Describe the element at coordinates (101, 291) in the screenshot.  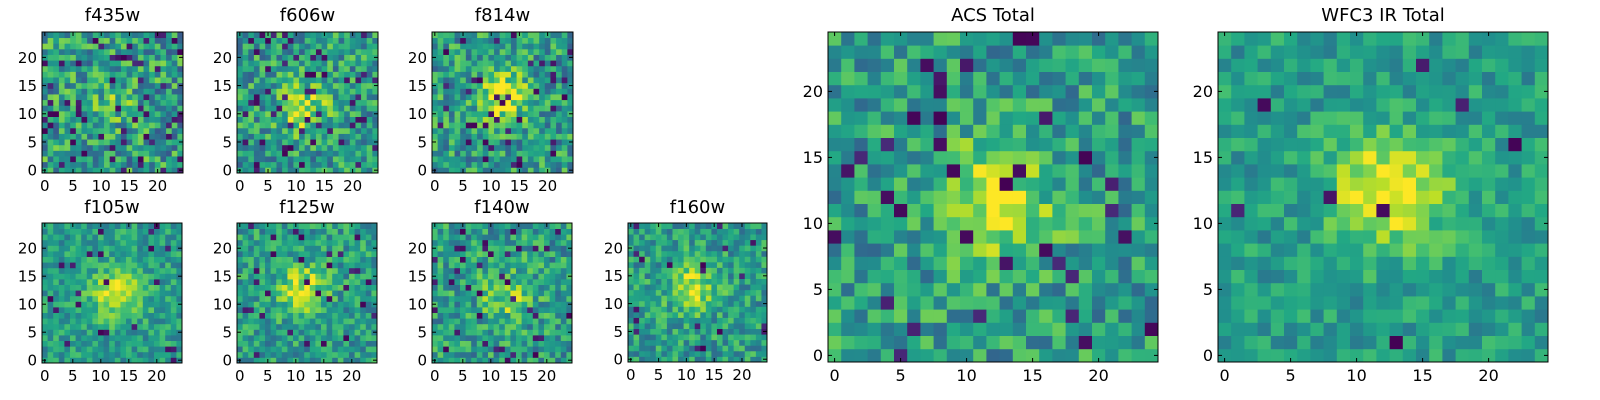
I see `heatmap-panel: f105w 0 5 10 15 20 0 5 10 15 20` at that location.